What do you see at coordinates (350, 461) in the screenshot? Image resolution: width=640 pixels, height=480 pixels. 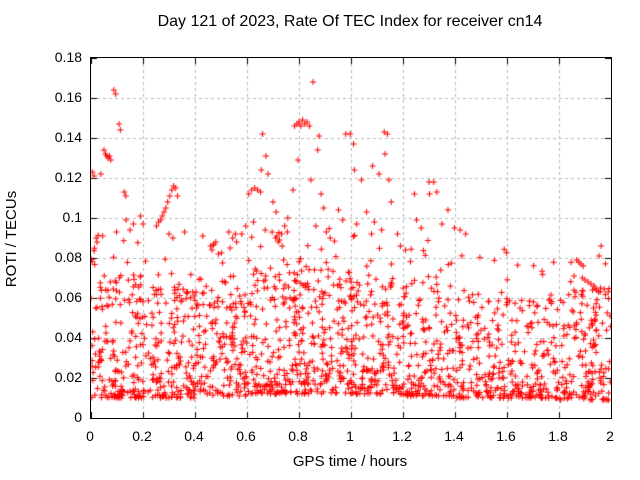 I see `x-axis-label: GPS time / hours` at bounding box center [350, 461].